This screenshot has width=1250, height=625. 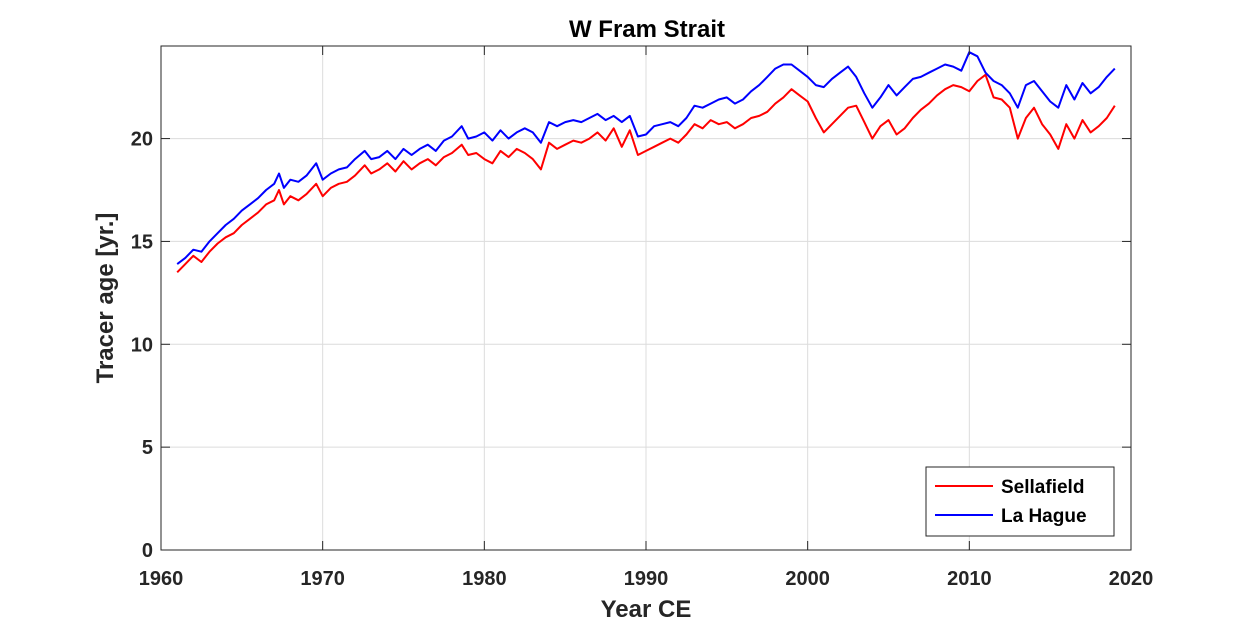 I want to click on x-tick-label: 1960, so click(x=161, y=579).